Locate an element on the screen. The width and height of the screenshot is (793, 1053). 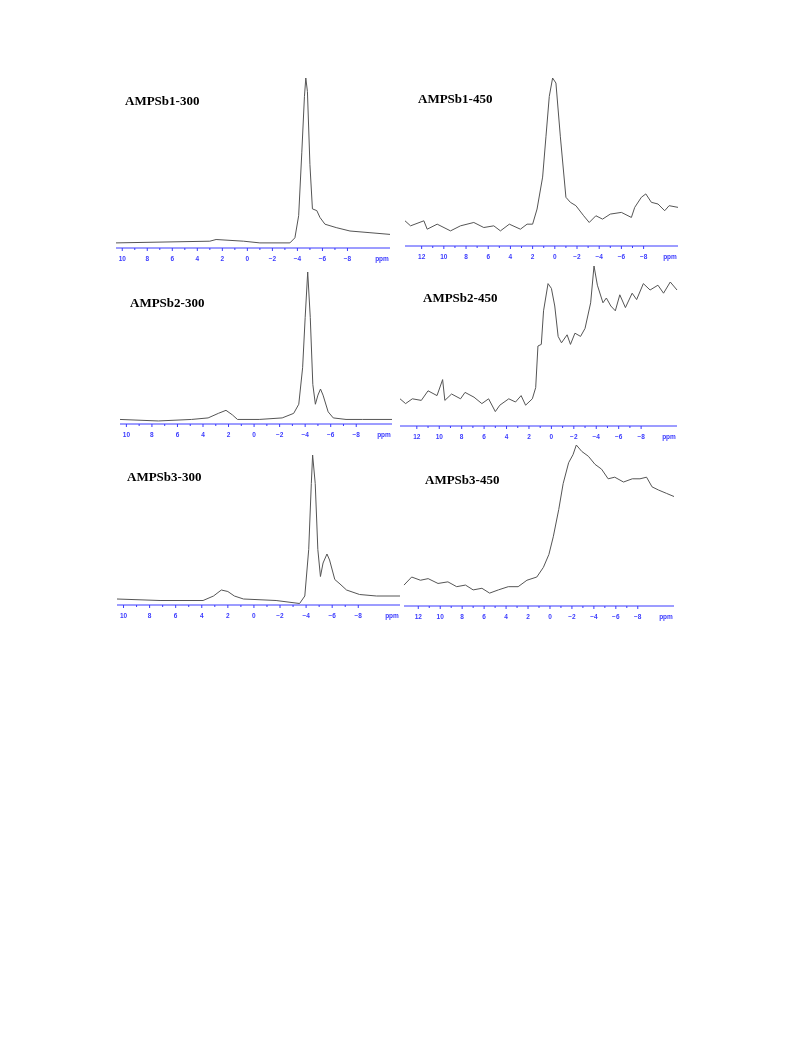
text: AMPSb3-450 is located at coordinates (462, 479).